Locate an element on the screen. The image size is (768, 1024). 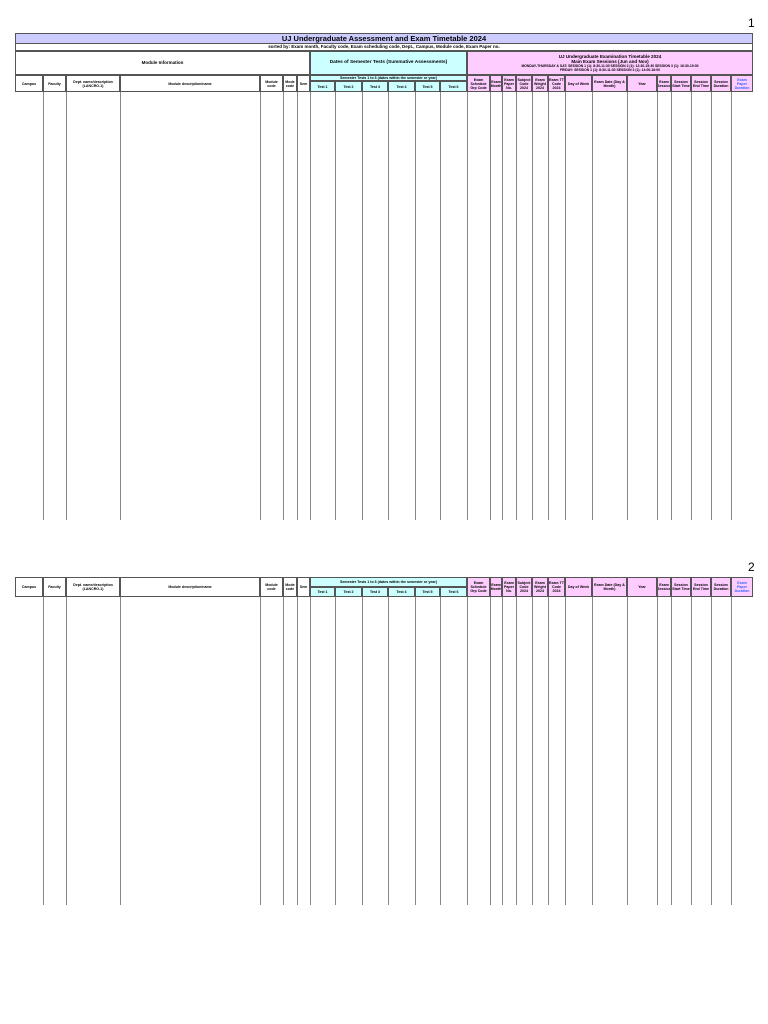
column-header: Test 4 is located at coordinates (401, 86).